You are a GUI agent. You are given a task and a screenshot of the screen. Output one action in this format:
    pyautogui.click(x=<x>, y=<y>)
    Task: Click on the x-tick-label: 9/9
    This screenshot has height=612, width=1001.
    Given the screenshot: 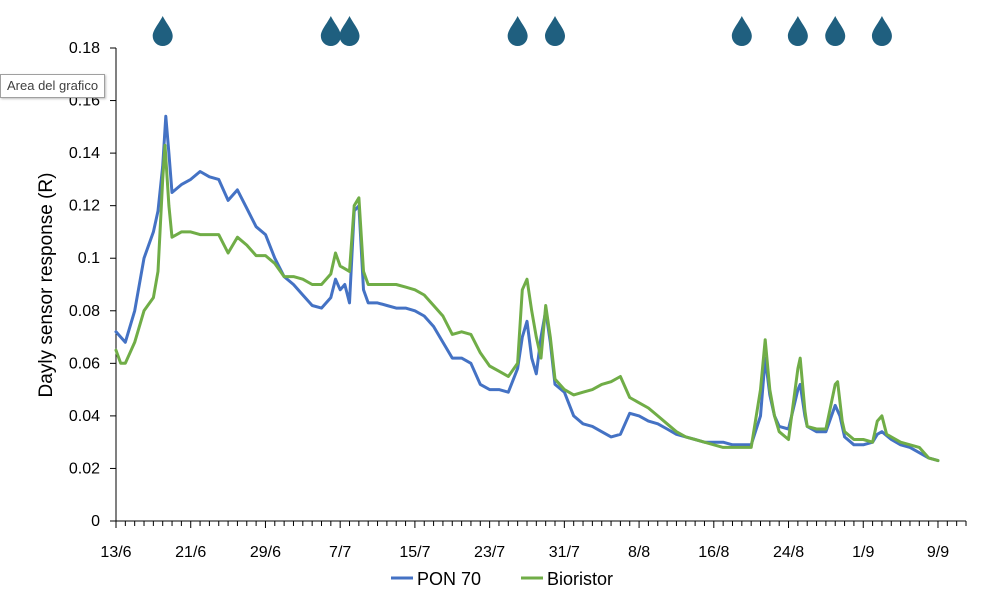 What is the action you would take?
    pyautogui.click(x=938, y=552)
    